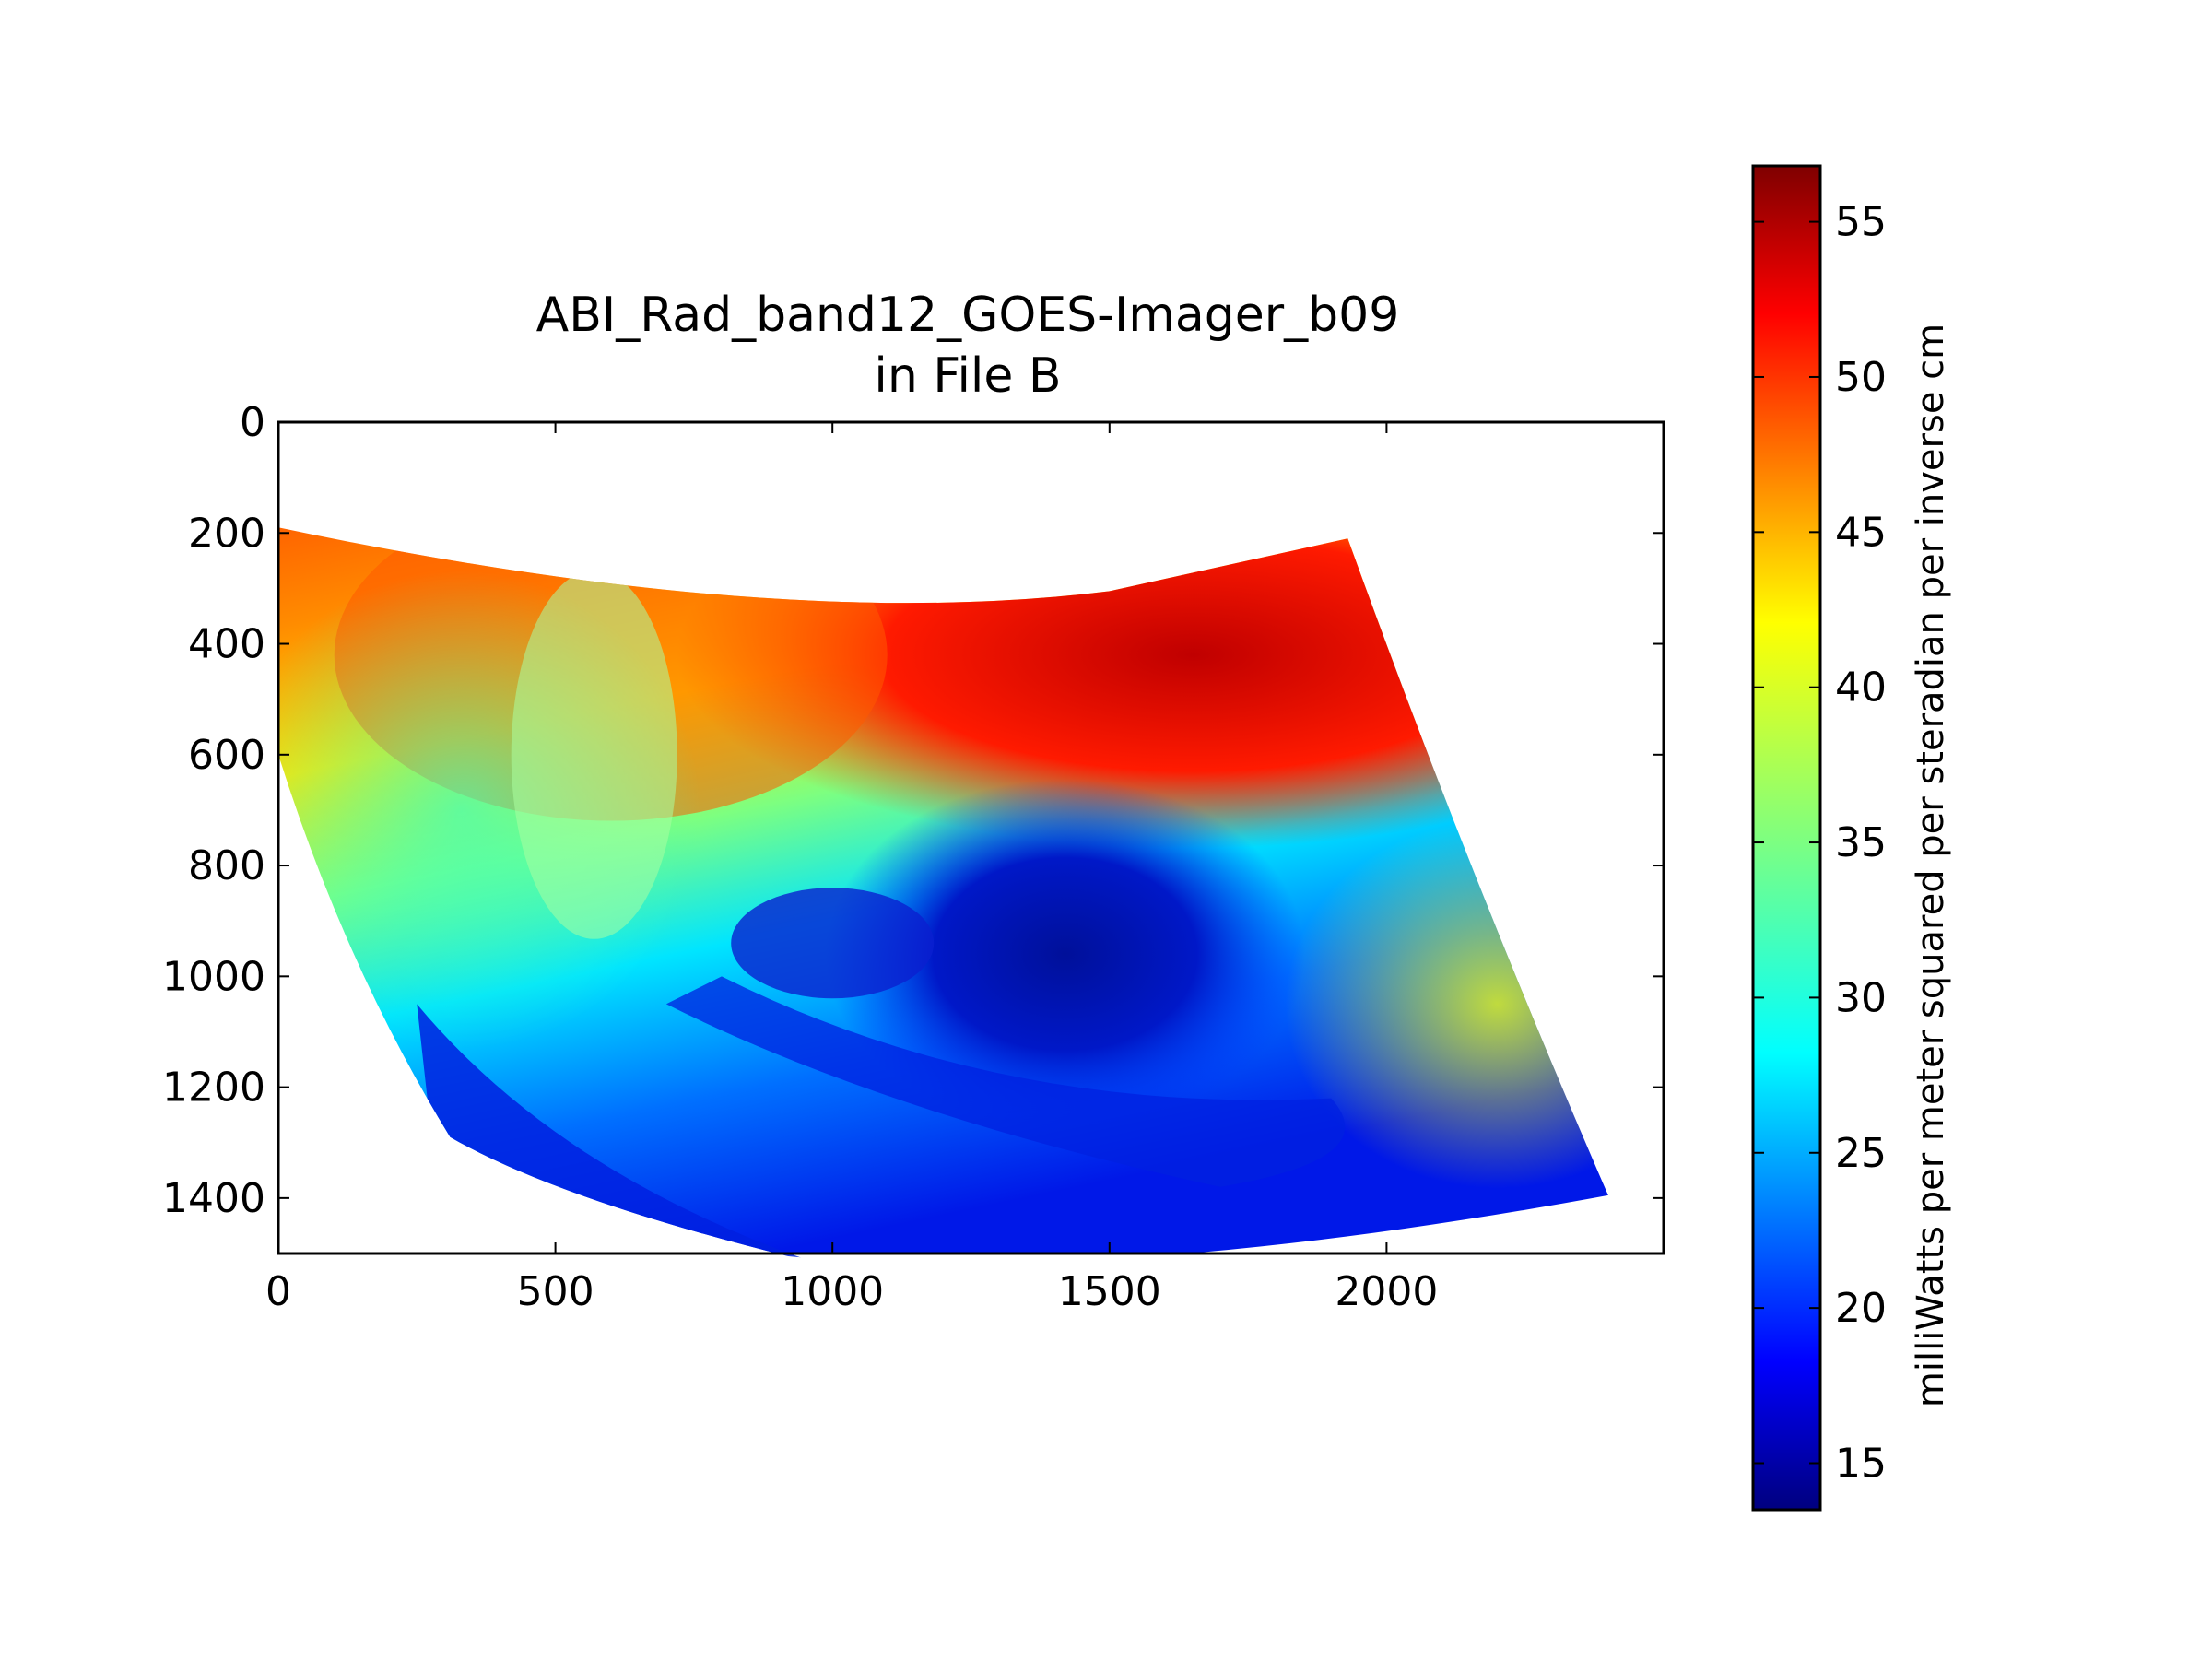  I want to click on y-tick-label: 800, so click(226, 865).